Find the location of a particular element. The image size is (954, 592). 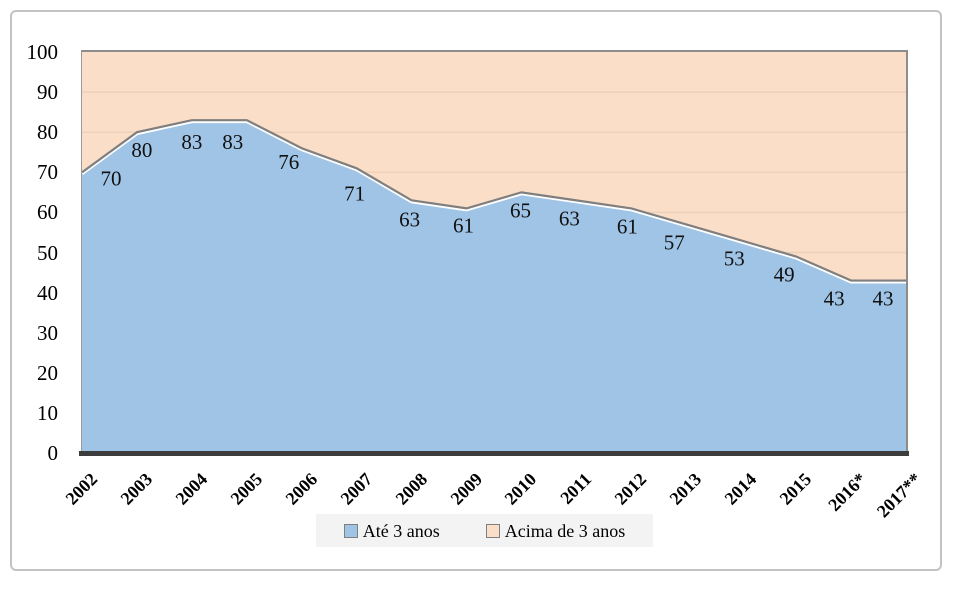

legend-label-ate-3-anos: Até 3 anos is located at coordinates (401, 530).